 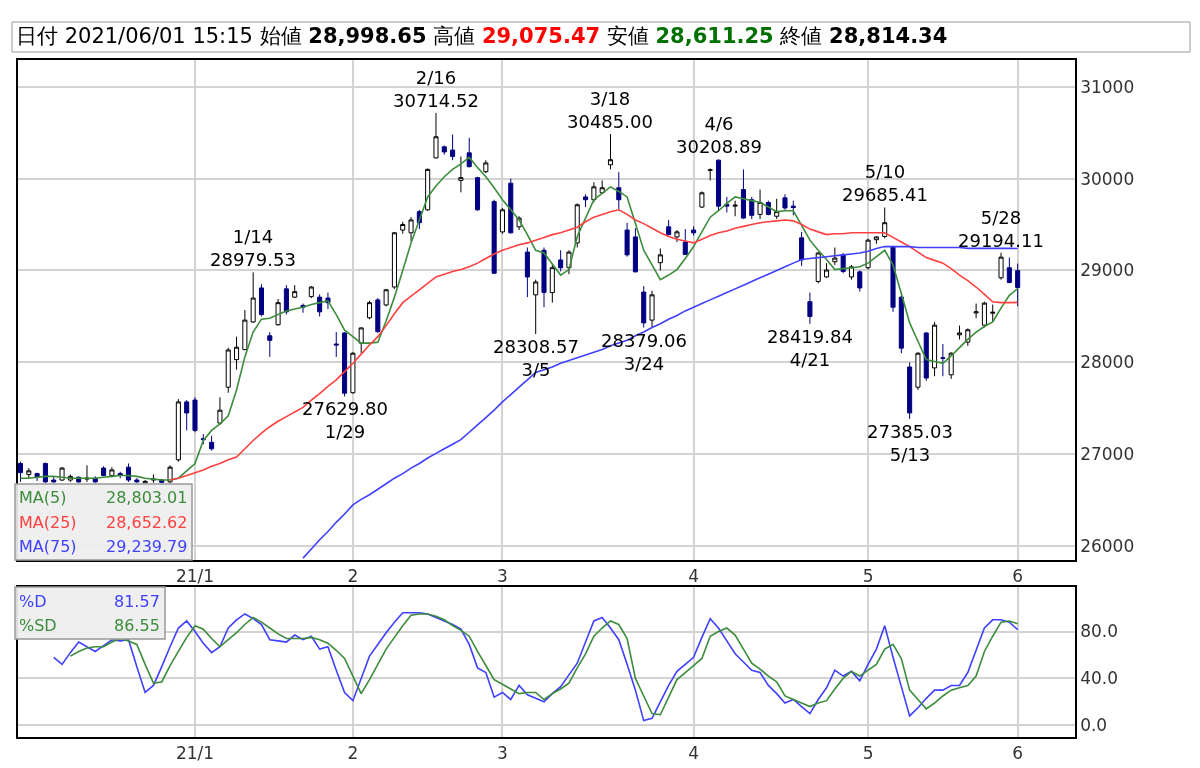 I want to click on y-tick-label: 28000, so click(x=1107, y=362).